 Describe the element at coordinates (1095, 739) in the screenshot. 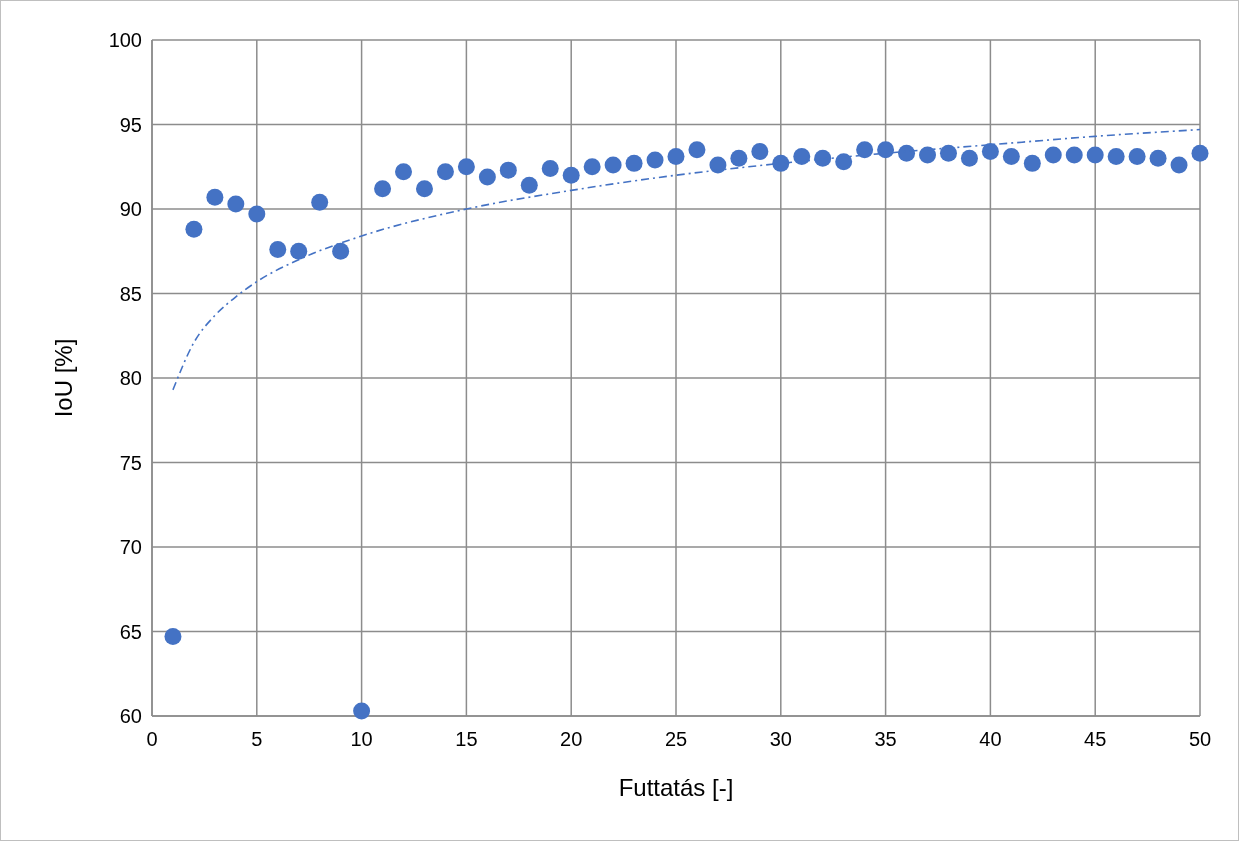

I see `x-tick-label: 45` at that location.